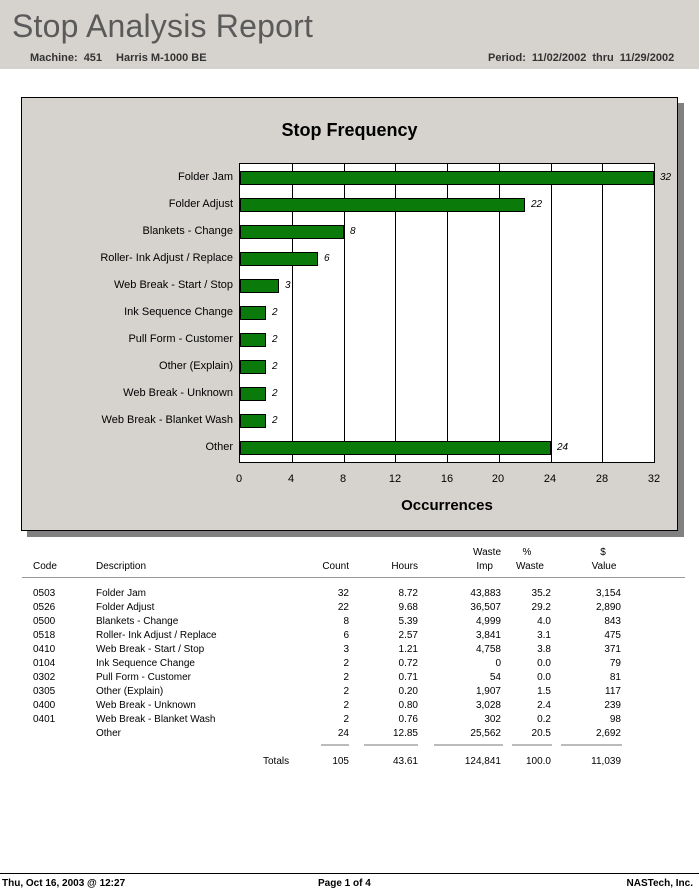 The image size is (699, 890). I want to click on cell-hours: 2.57, so click(408, 635).